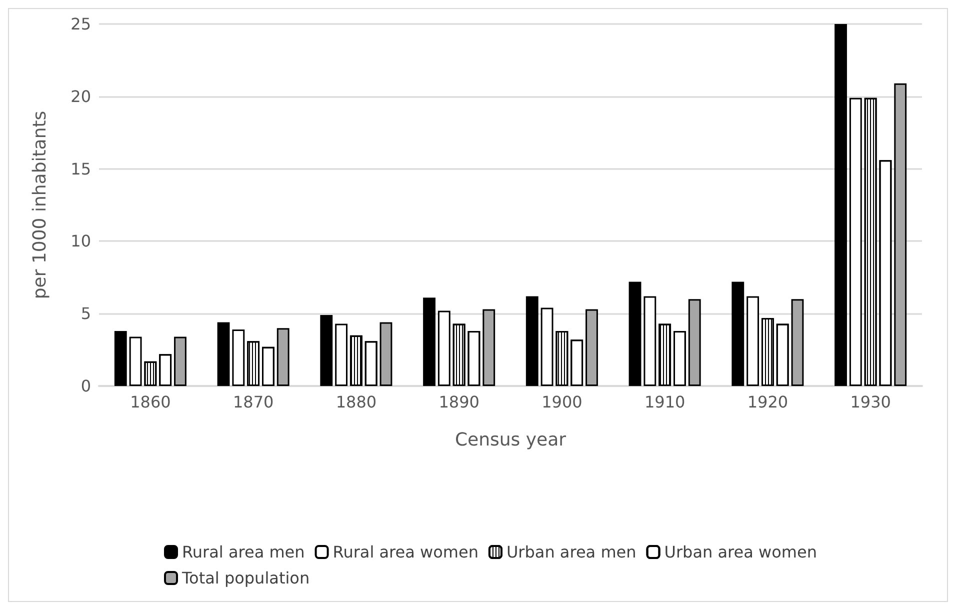  Describe the element at coordinates (150, 402) in the screenshot. I see `x-tick-label: 1860` at that location.